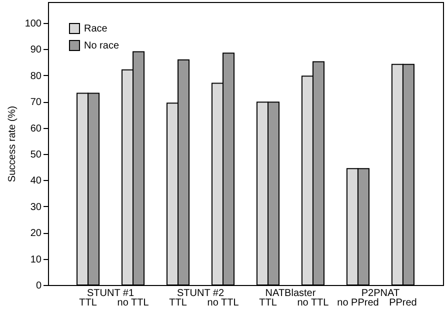 The height and width of the screenshot is (311, 447). Describe the element at coordinates (200, 293) in the screenshot. I see `text: STUNT #2` at that location.